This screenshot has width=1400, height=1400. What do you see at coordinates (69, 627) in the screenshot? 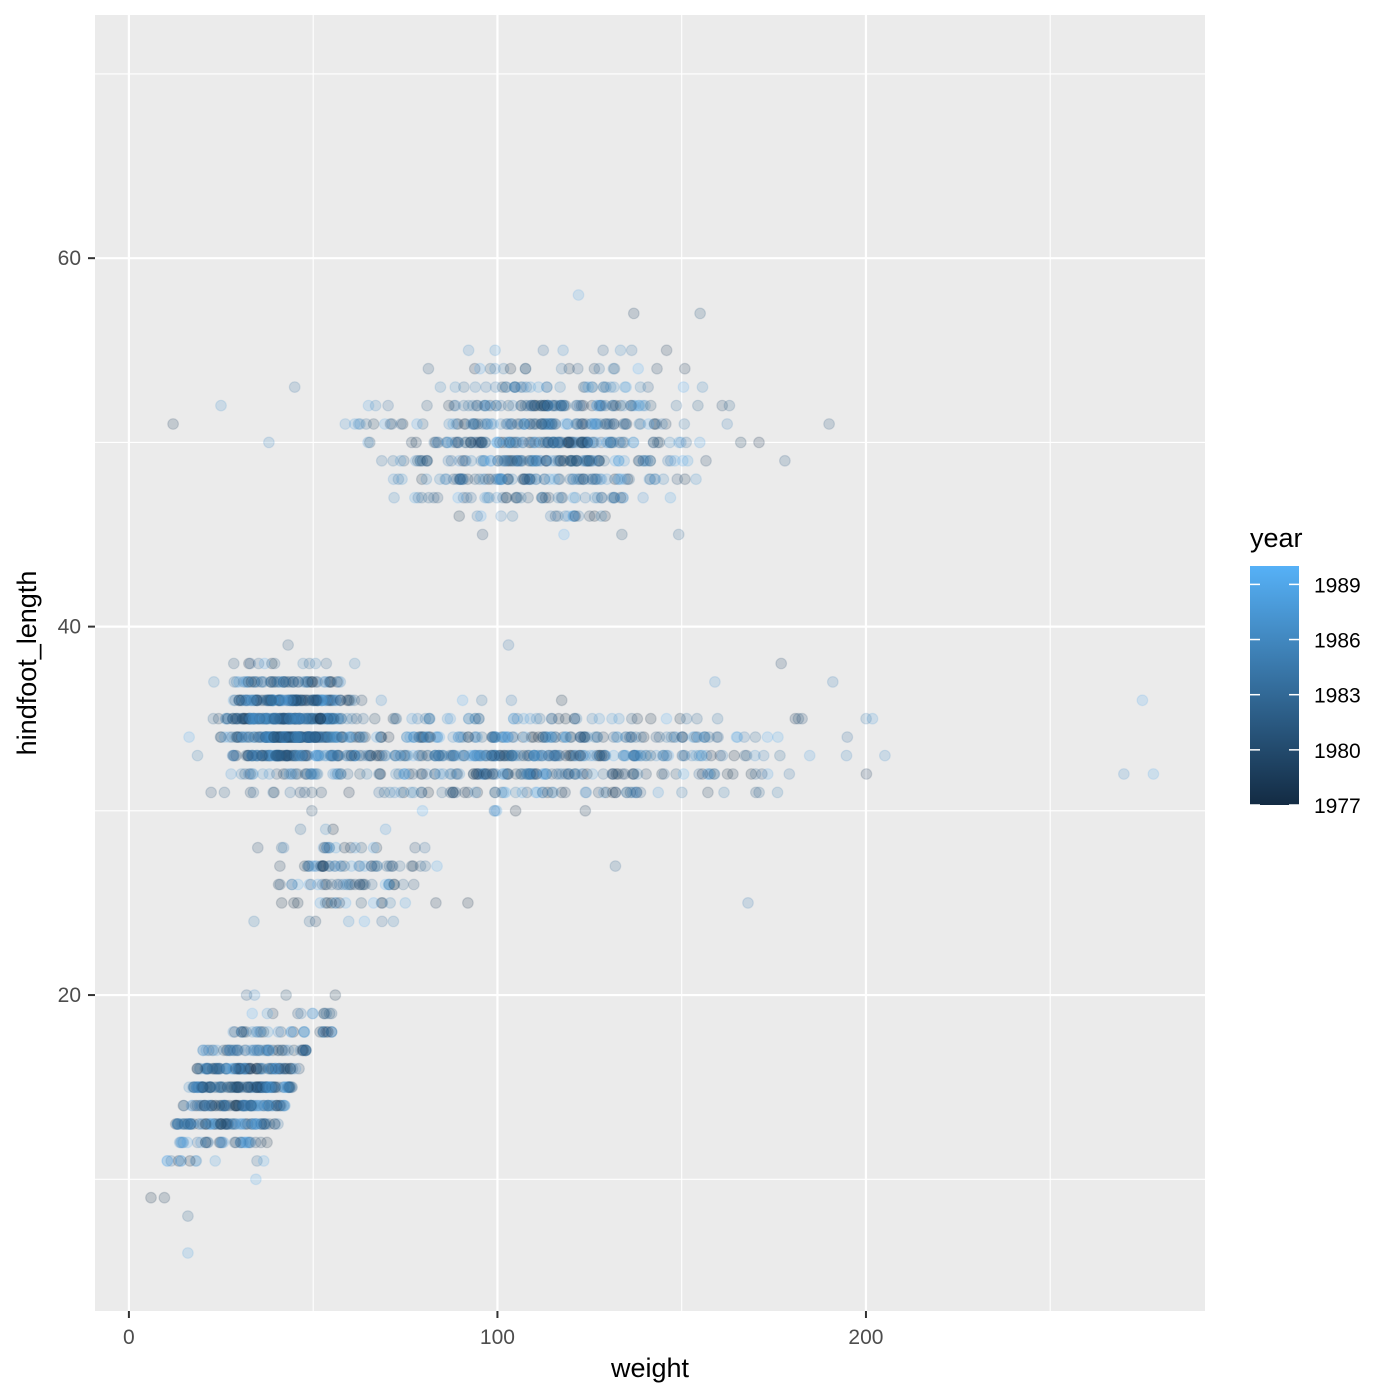
I see `y-tick-label: 40` at bounding box center [69, 627].